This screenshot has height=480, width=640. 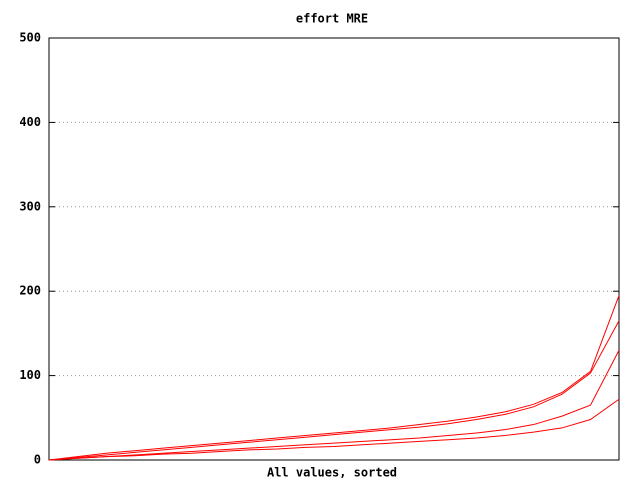 I want to click on y-tick-label: 100, so click(x=30, y=375).